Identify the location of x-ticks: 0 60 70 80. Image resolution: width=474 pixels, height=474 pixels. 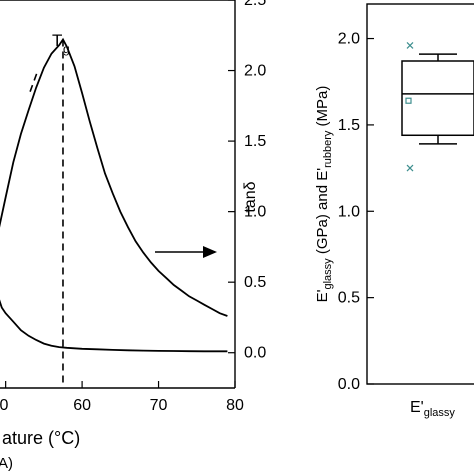
(122, 397).